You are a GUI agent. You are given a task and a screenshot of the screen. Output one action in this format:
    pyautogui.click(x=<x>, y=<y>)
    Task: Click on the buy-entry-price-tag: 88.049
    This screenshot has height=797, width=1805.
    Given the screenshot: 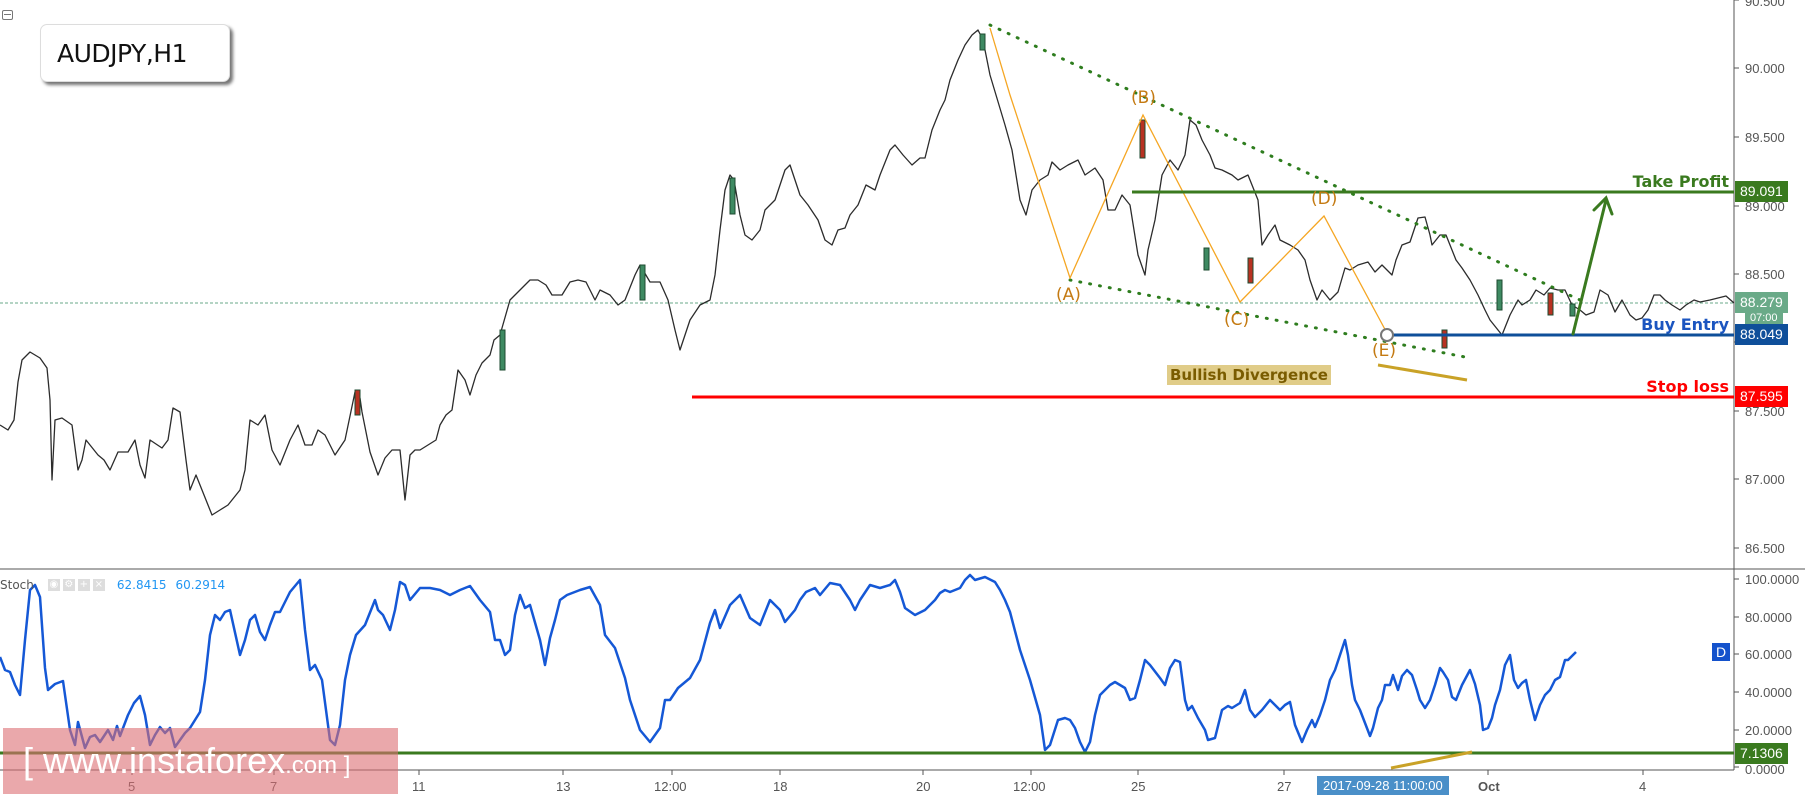 What is the action you would take?
    pyautogui.click(x=1761, y=334)
    